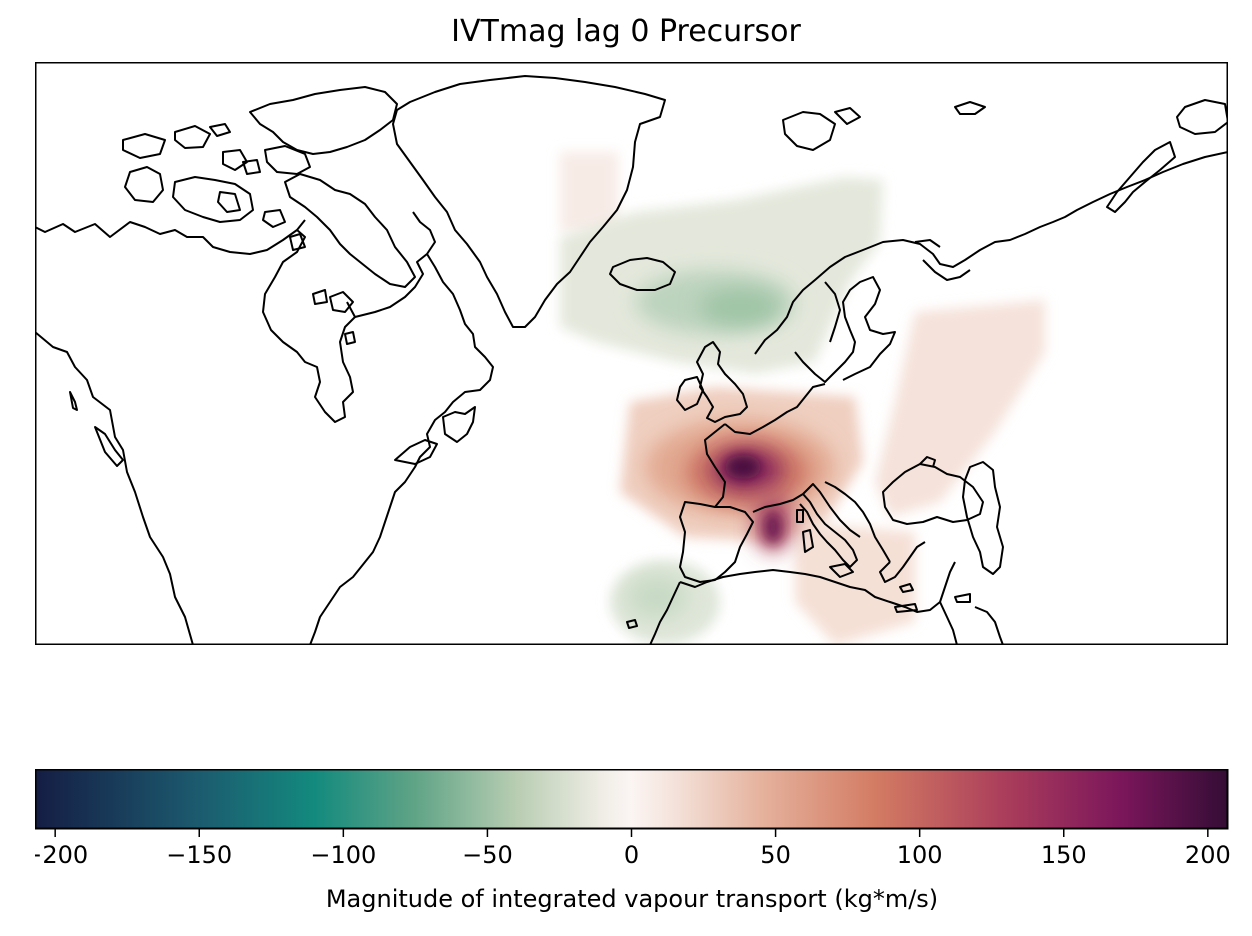  I want to click on coastline-labrador, so click(395, 264).